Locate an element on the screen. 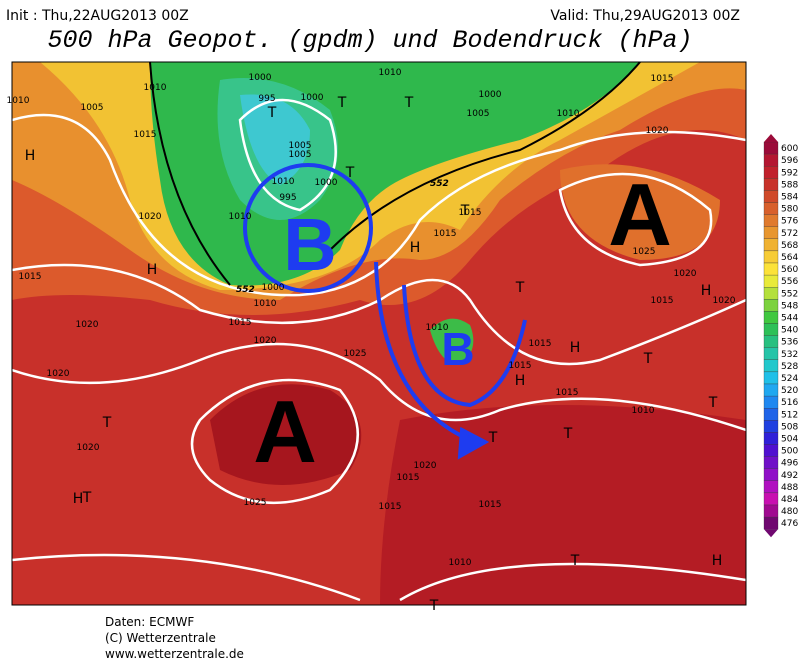 The image size is (812, 671). colorbar-label: 508 is located at coordinates (789, 427).